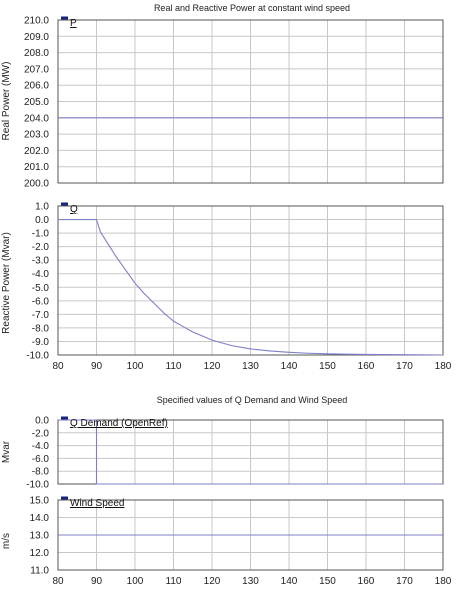 This screenshot has width=474, height=610. What do you see at coordinates (36, 69) in the screenshot?
I see `y-tick-label: 207.0` at bounding box center [36, 69].